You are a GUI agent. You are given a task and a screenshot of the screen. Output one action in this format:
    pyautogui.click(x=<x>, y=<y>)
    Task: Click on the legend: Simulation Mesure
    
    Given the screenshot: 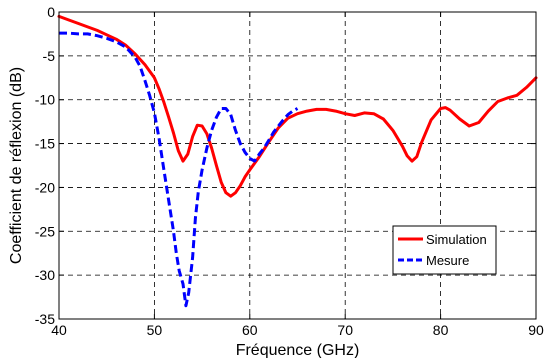 What is the action you would take?
    pyautogui.click(x=444, y=250)
    